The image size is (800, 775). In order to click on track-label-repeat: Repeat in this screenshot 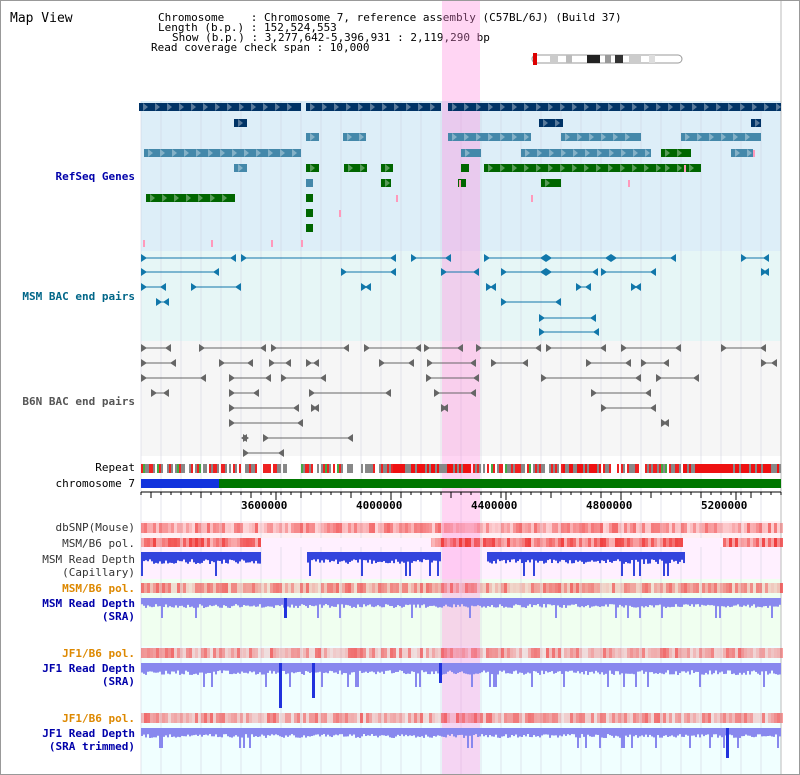, I will do `click(115, 467)`.